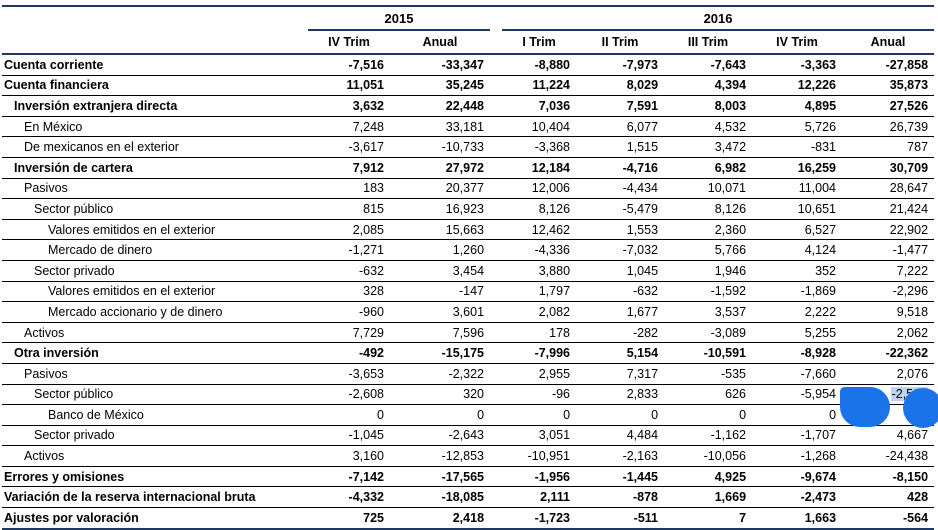 The height and width of the screenshot is (530, 938). Describe the element at coordinates (349, 106) in the screenshot. I see `value-cell: 3,632` at that location.